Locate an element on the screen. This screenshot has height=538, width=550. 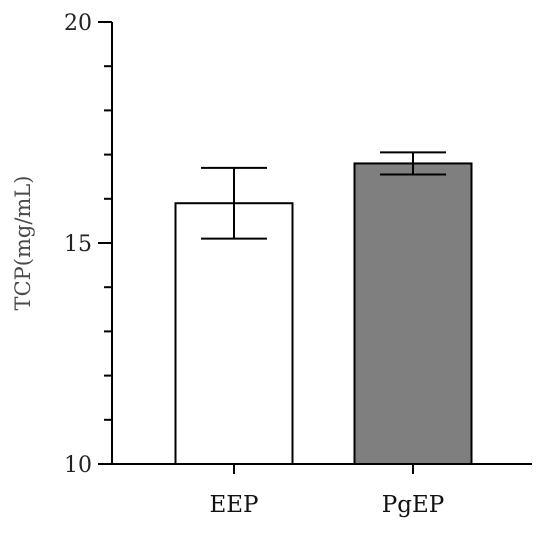
bar-pgep is located at coordinates (413, 313).